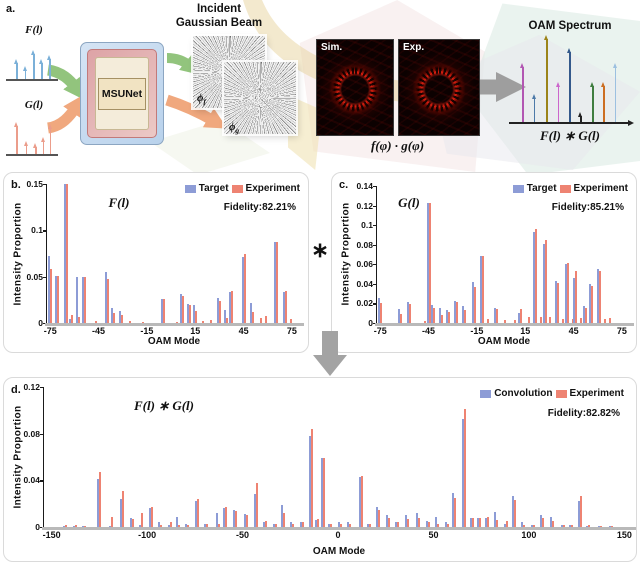  Describe the element at coordinates (332, 47) in the screenshot. I see `sim-label: Sim.` at that location.